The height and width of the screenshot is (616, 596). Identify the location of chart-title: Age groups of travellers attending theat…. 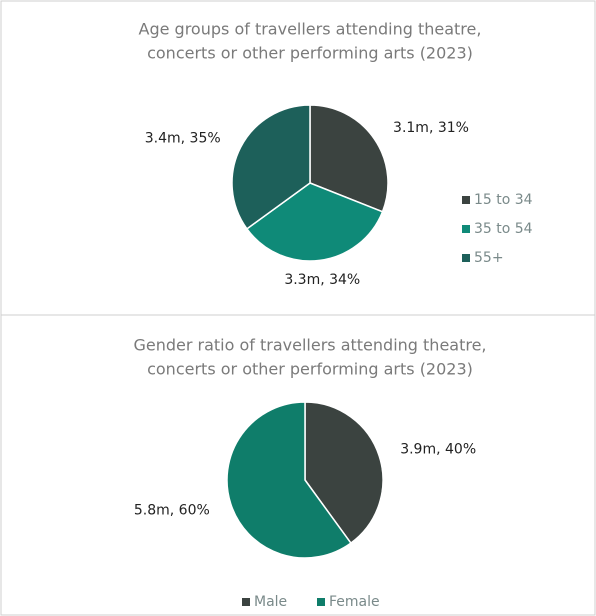
(310, 29).